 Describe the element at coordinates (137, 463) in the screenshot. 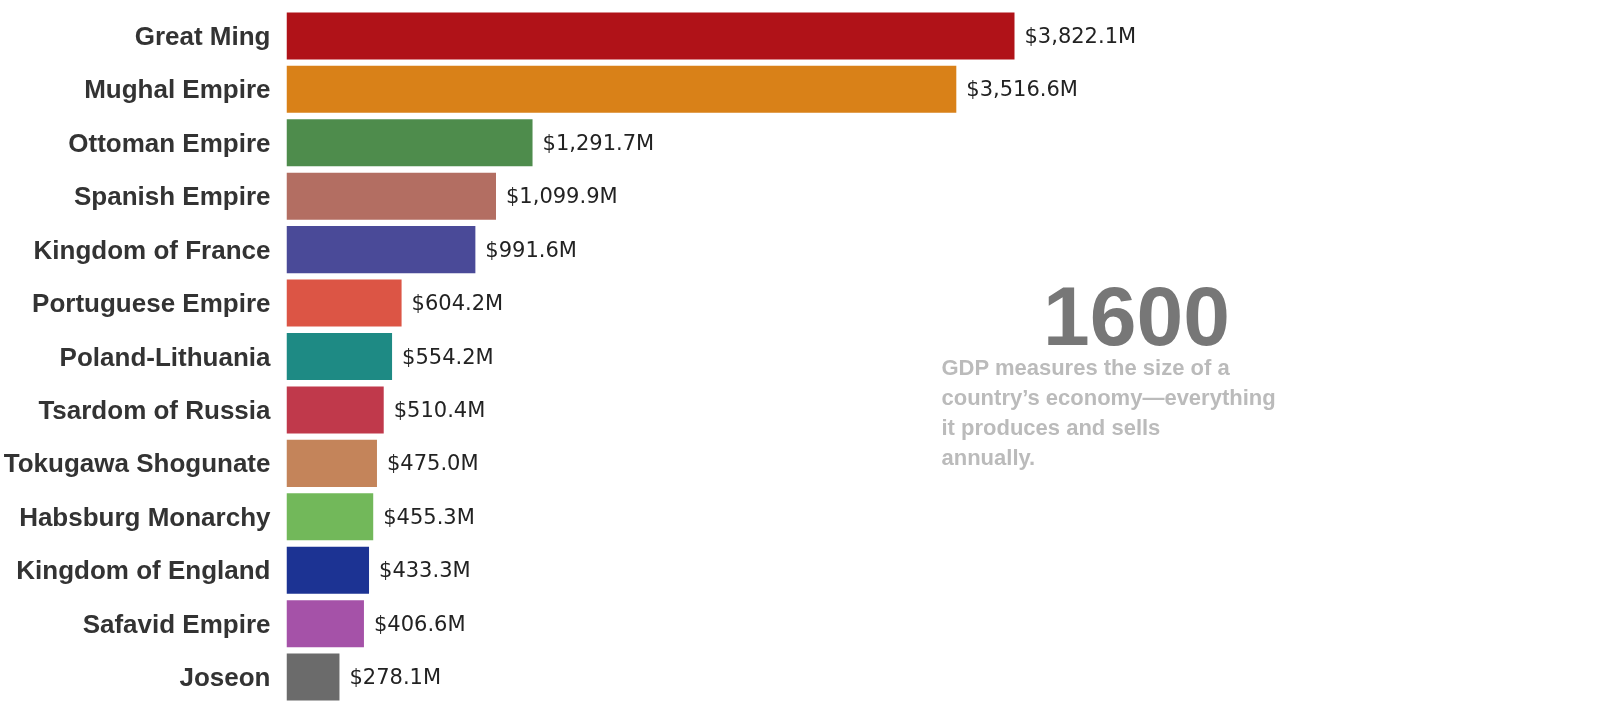

I see `y-tick-label: Tokugawa Shogunate` at that location.